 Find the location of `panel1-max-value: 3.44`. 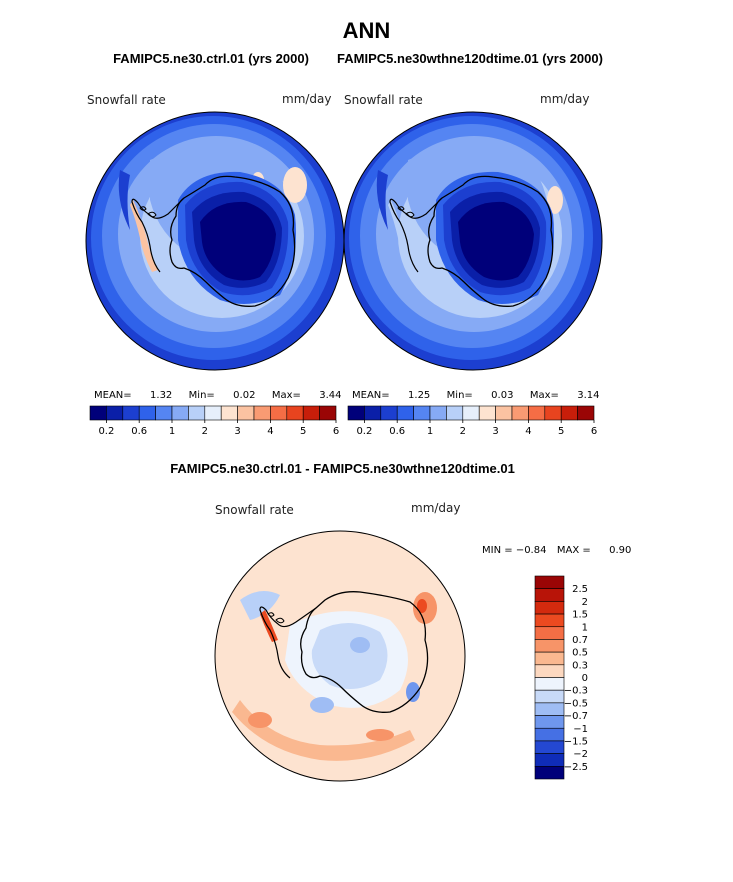

panel1-max-value: 3.44 is located at coordinates (330, 395).